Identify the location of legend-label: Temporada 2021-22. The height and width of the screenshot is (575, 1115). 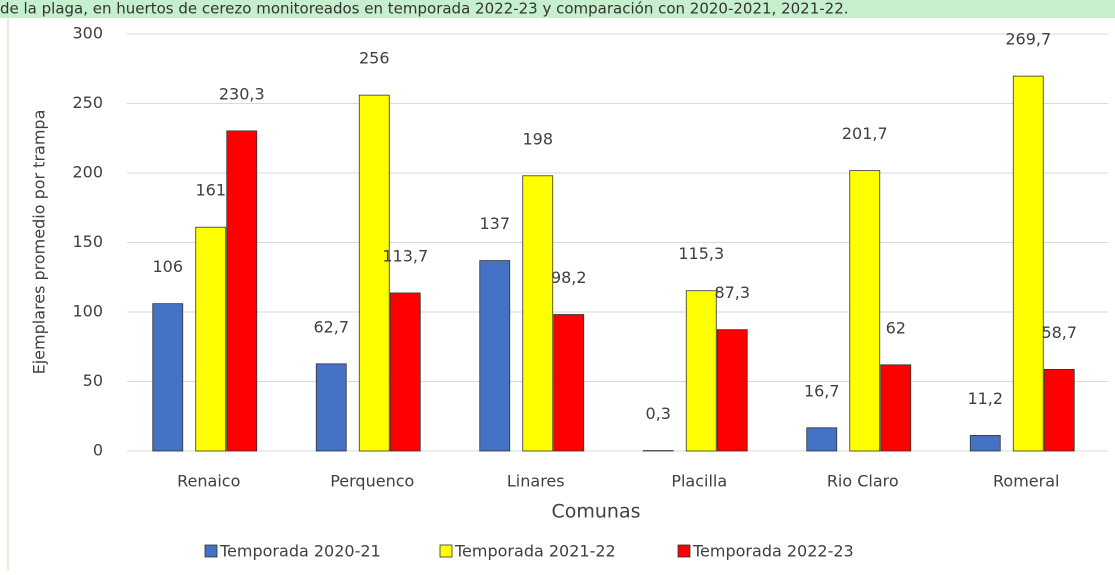
(535, 551).